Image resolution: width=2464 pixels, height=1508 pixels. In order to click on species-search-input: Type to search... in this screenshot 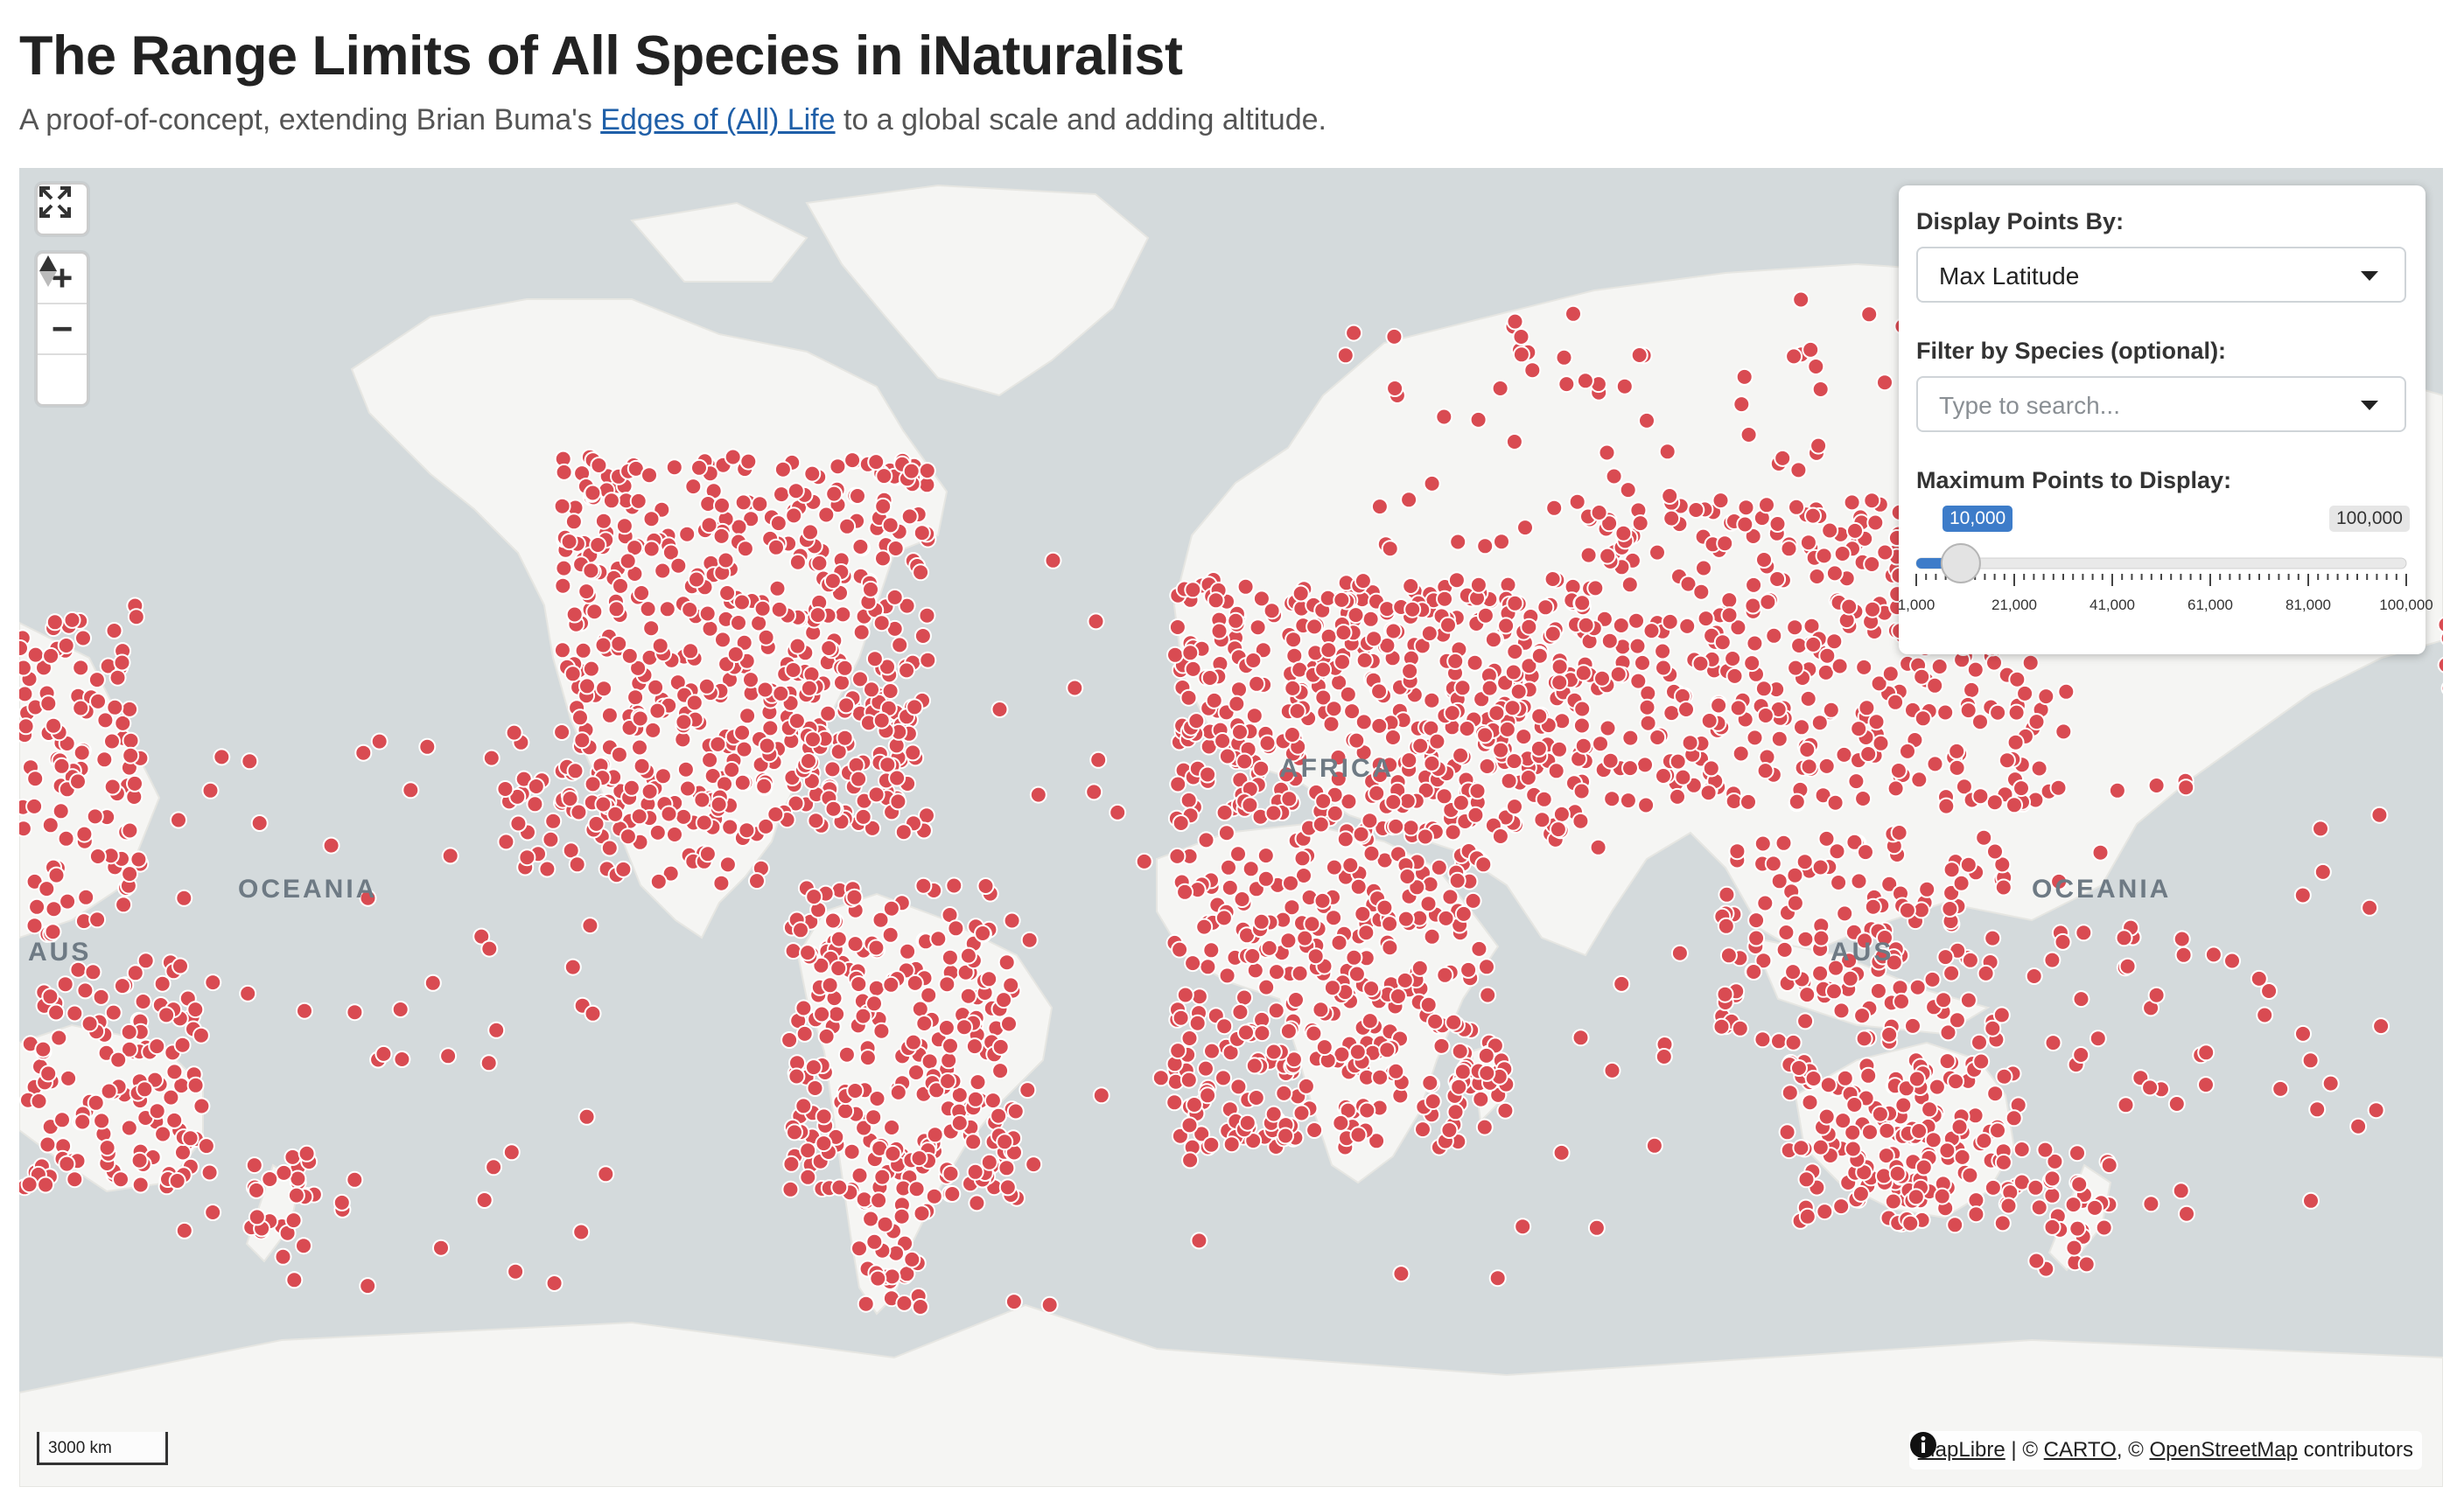, I will do `click(2161, 404)`.